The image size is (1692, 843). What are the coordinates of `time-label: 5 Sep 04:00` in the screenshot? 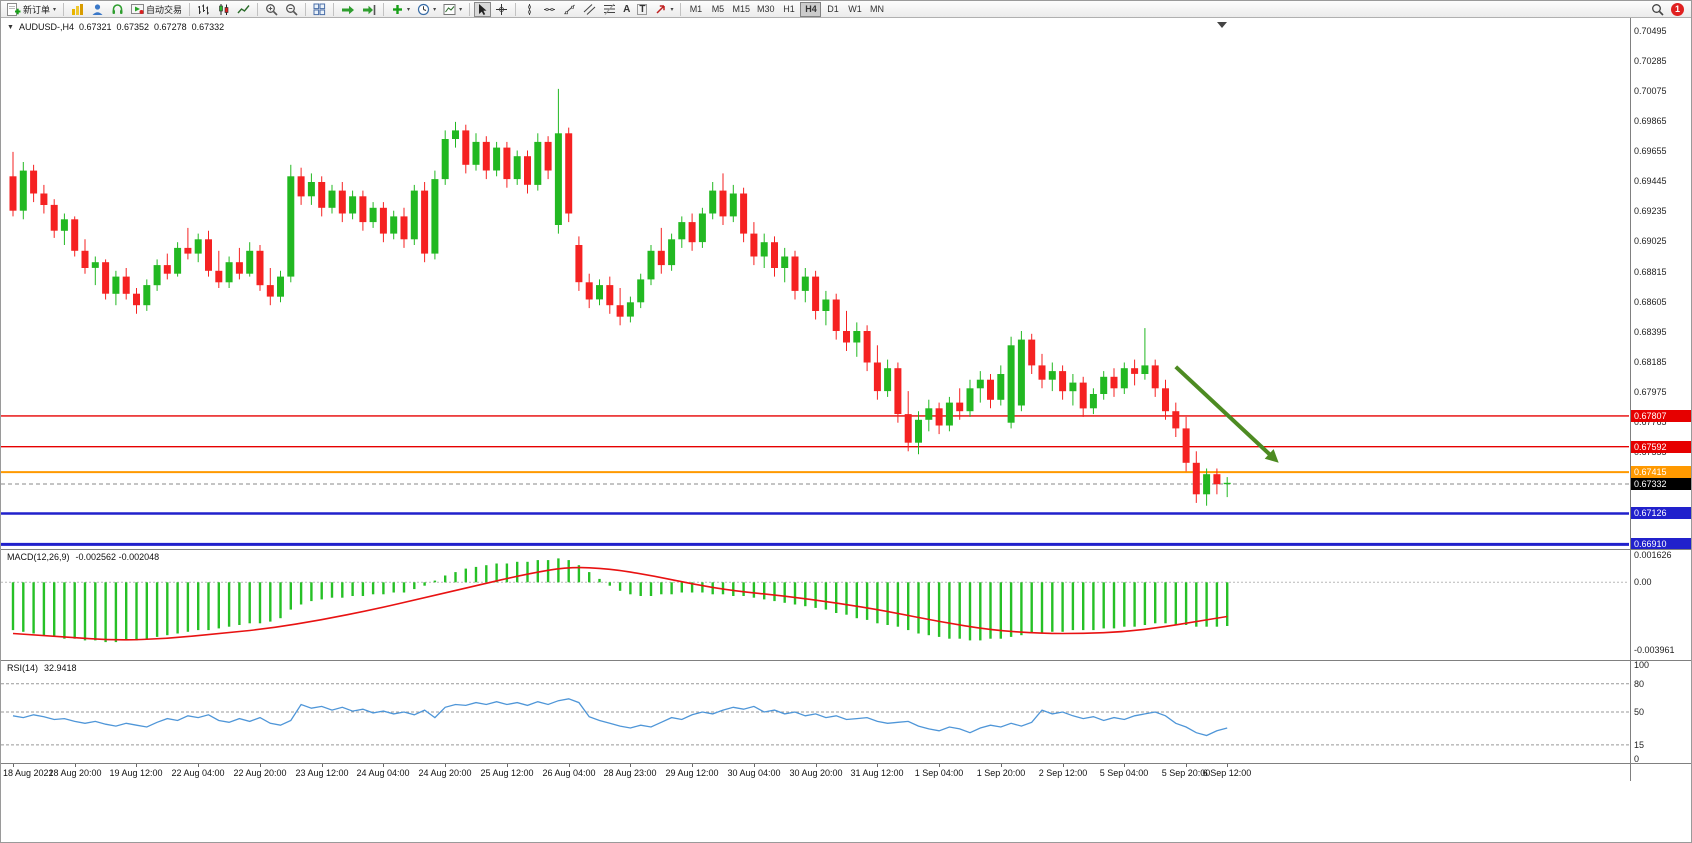 It's located at (1124, 773).